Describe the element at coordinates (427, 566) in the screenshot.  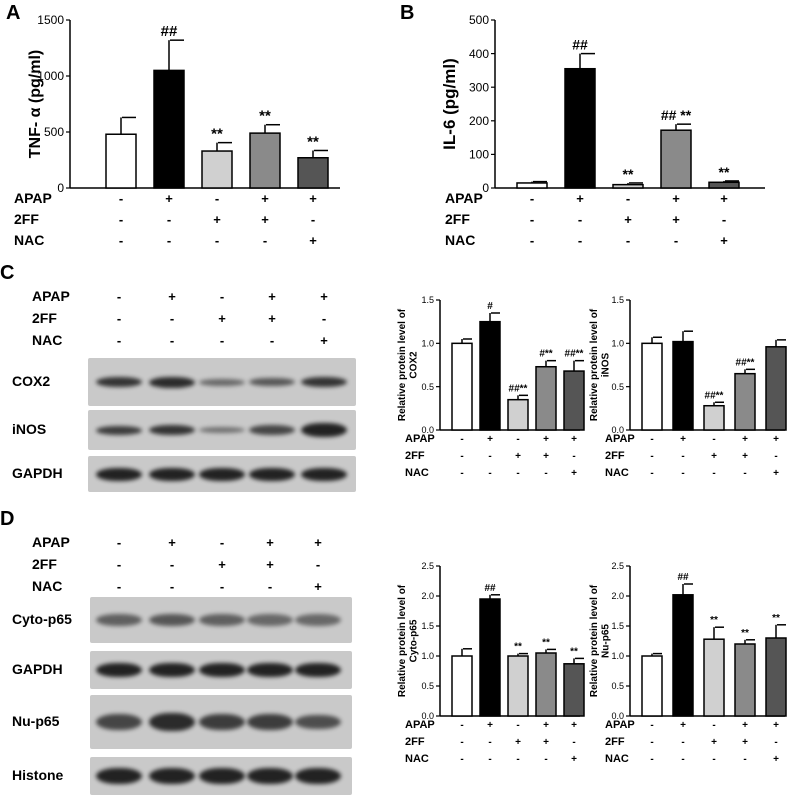
I see `y-tick-label: 2.5` at that location.